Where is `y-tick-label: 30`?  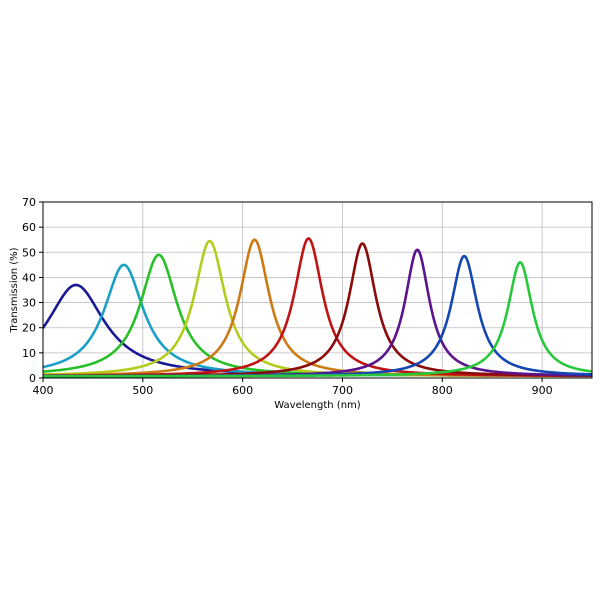 y-tick-label: 30 is located at coordinates (29, 303).